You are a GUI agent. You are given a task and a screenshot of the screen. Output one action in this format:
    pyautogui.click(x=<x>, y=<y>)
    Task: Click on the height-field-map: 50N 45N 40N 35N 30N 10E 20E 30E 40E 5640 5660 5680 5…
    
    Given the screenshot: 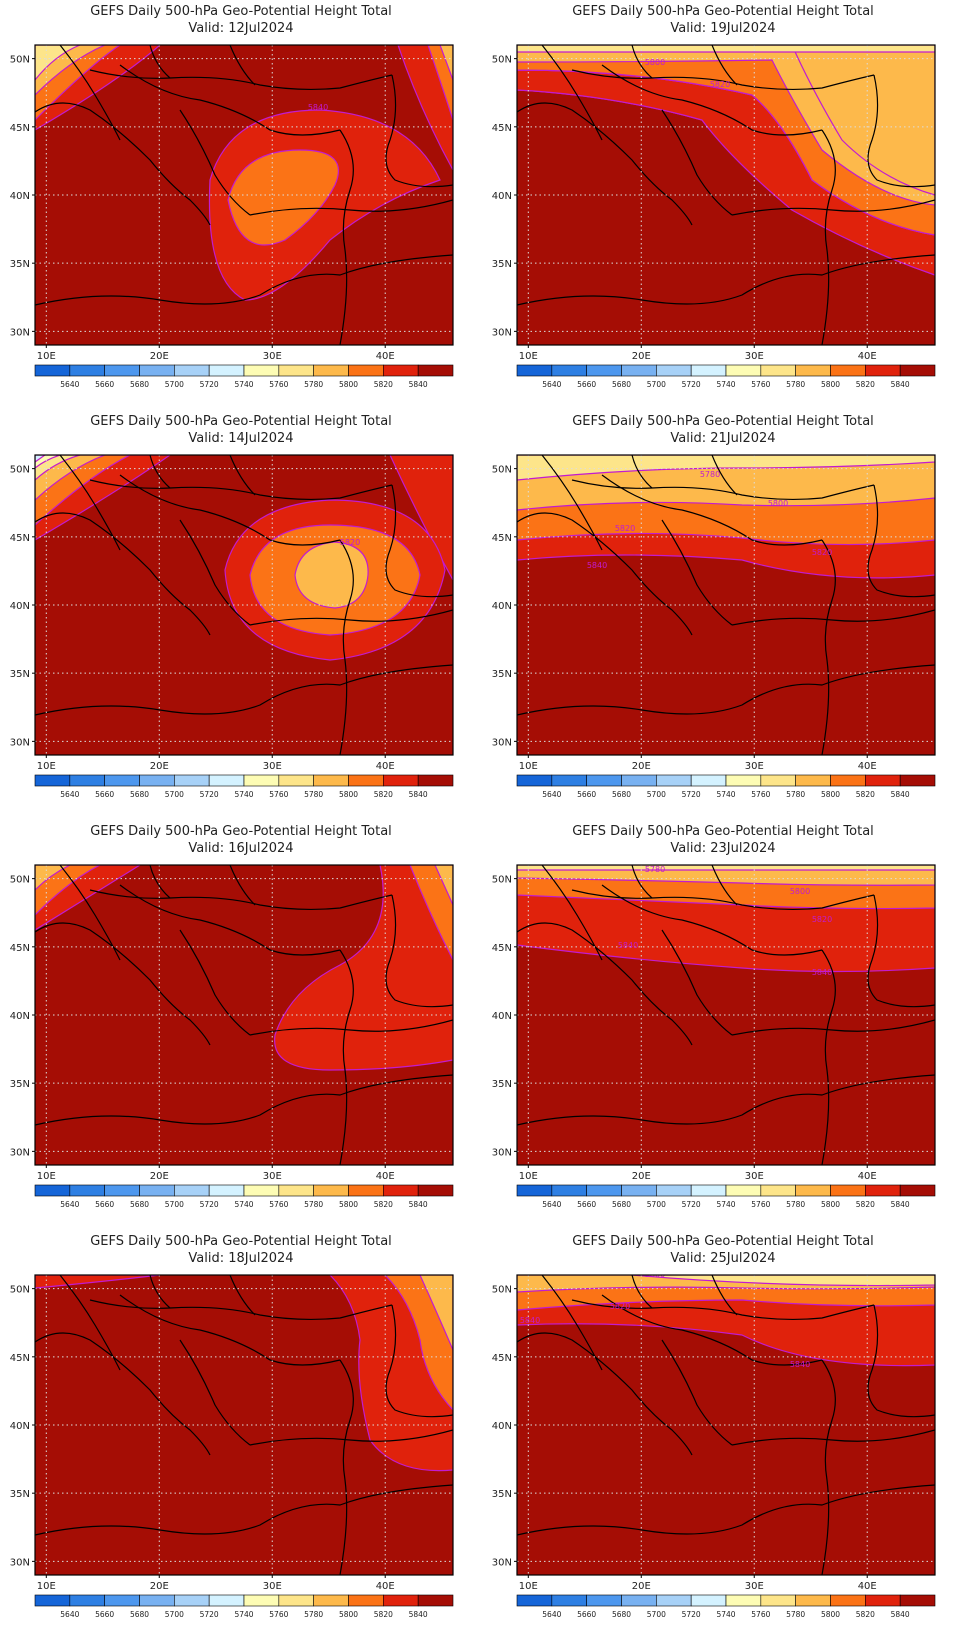 What is the action you would take?
    pyautogui.click(x=232, y=1036)
    